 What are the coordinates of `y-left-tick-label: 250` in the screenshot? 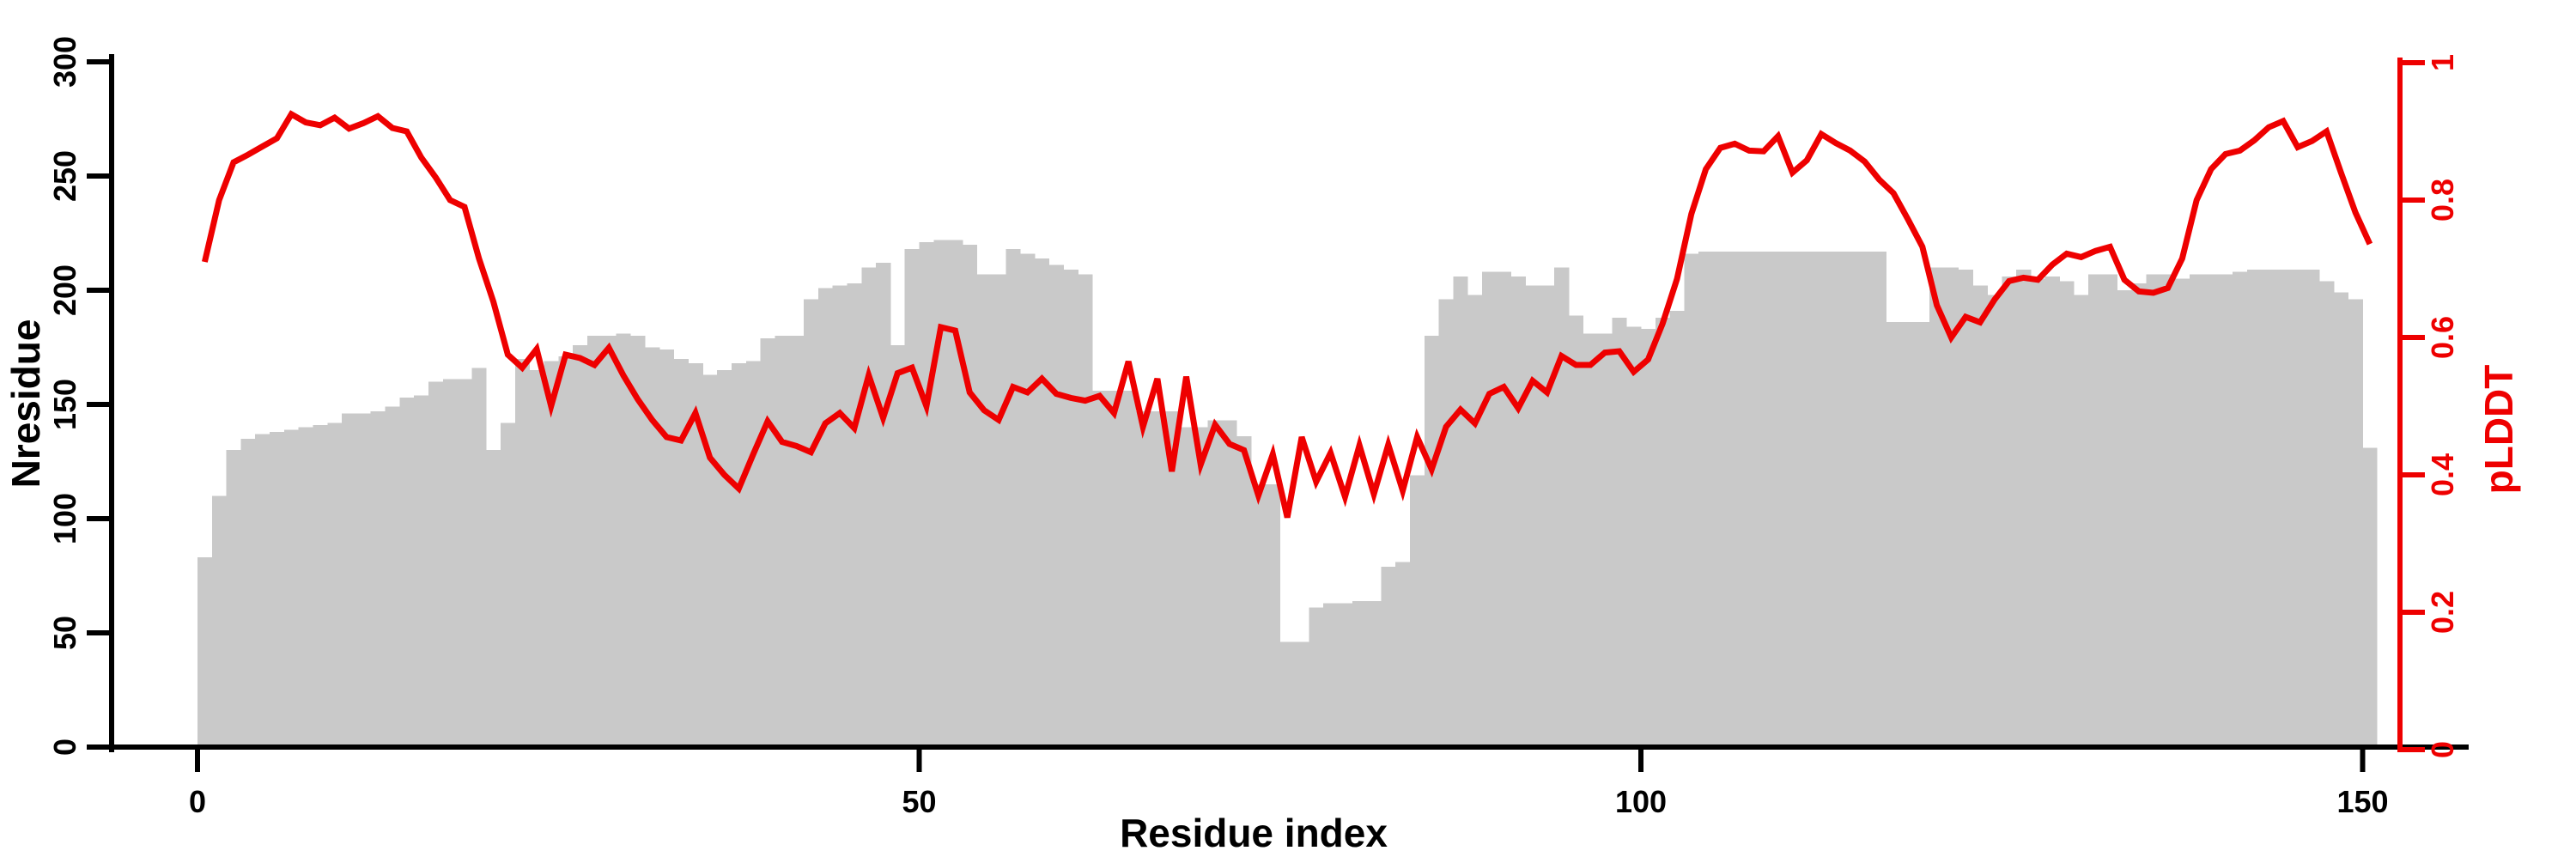 It's located at (64, 176).